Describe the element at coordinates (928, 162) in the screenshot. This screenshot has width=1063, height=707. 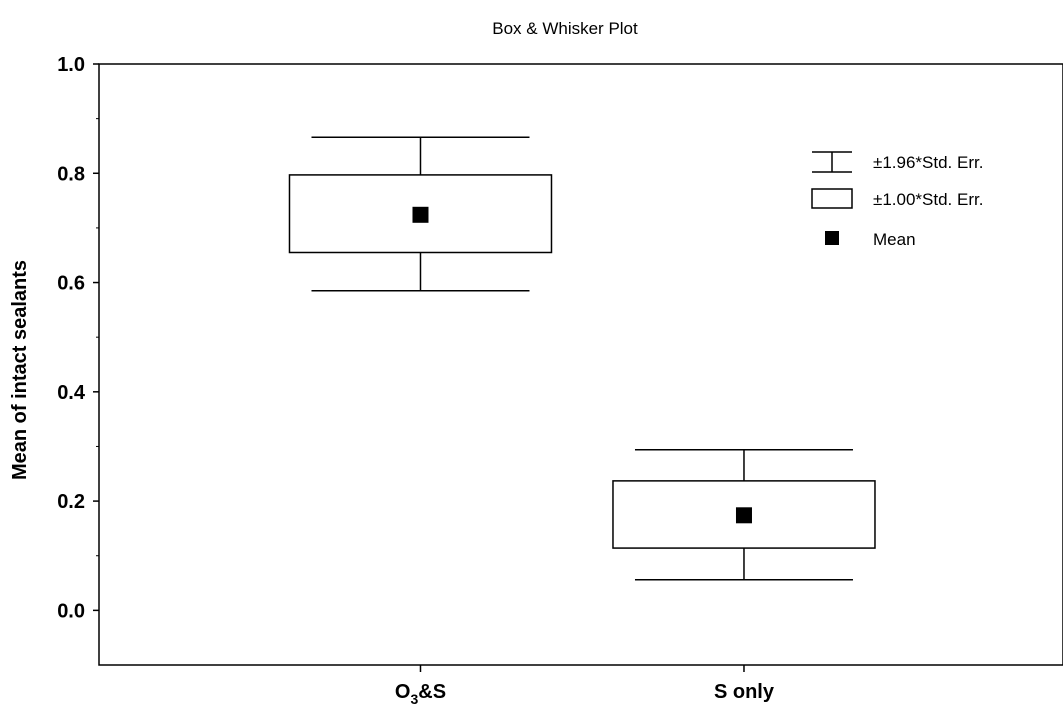
I see `legend-label: ±1.96*Std. Err.` at that location.